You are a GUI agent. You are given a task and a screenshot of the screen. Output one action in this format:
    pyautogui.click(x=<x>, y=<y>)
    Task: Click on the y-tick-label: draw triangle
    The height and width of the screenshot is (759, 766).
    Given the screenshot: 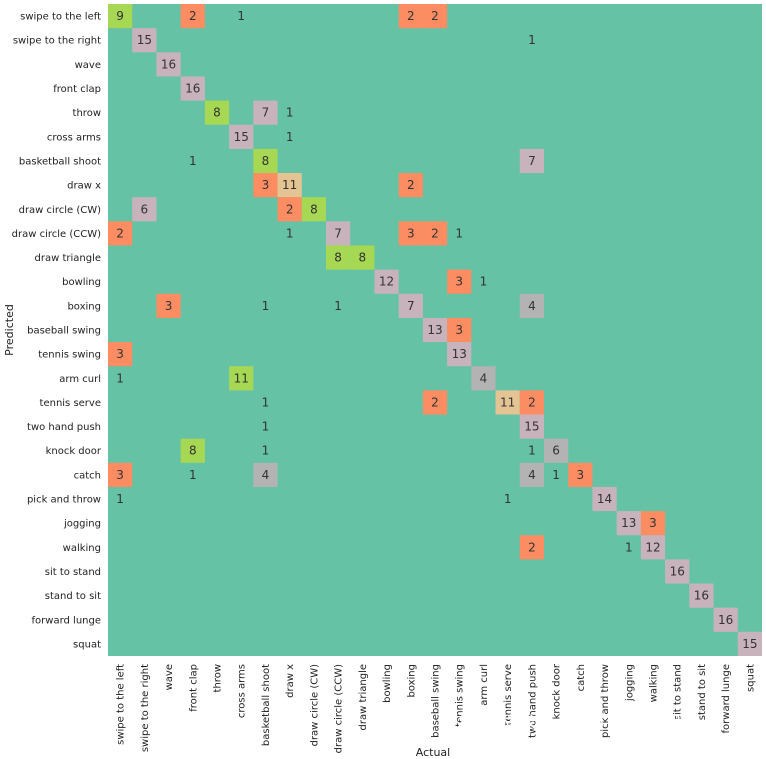 What is the action you would take?
    pyautogui.click(x=68, y=258)
    